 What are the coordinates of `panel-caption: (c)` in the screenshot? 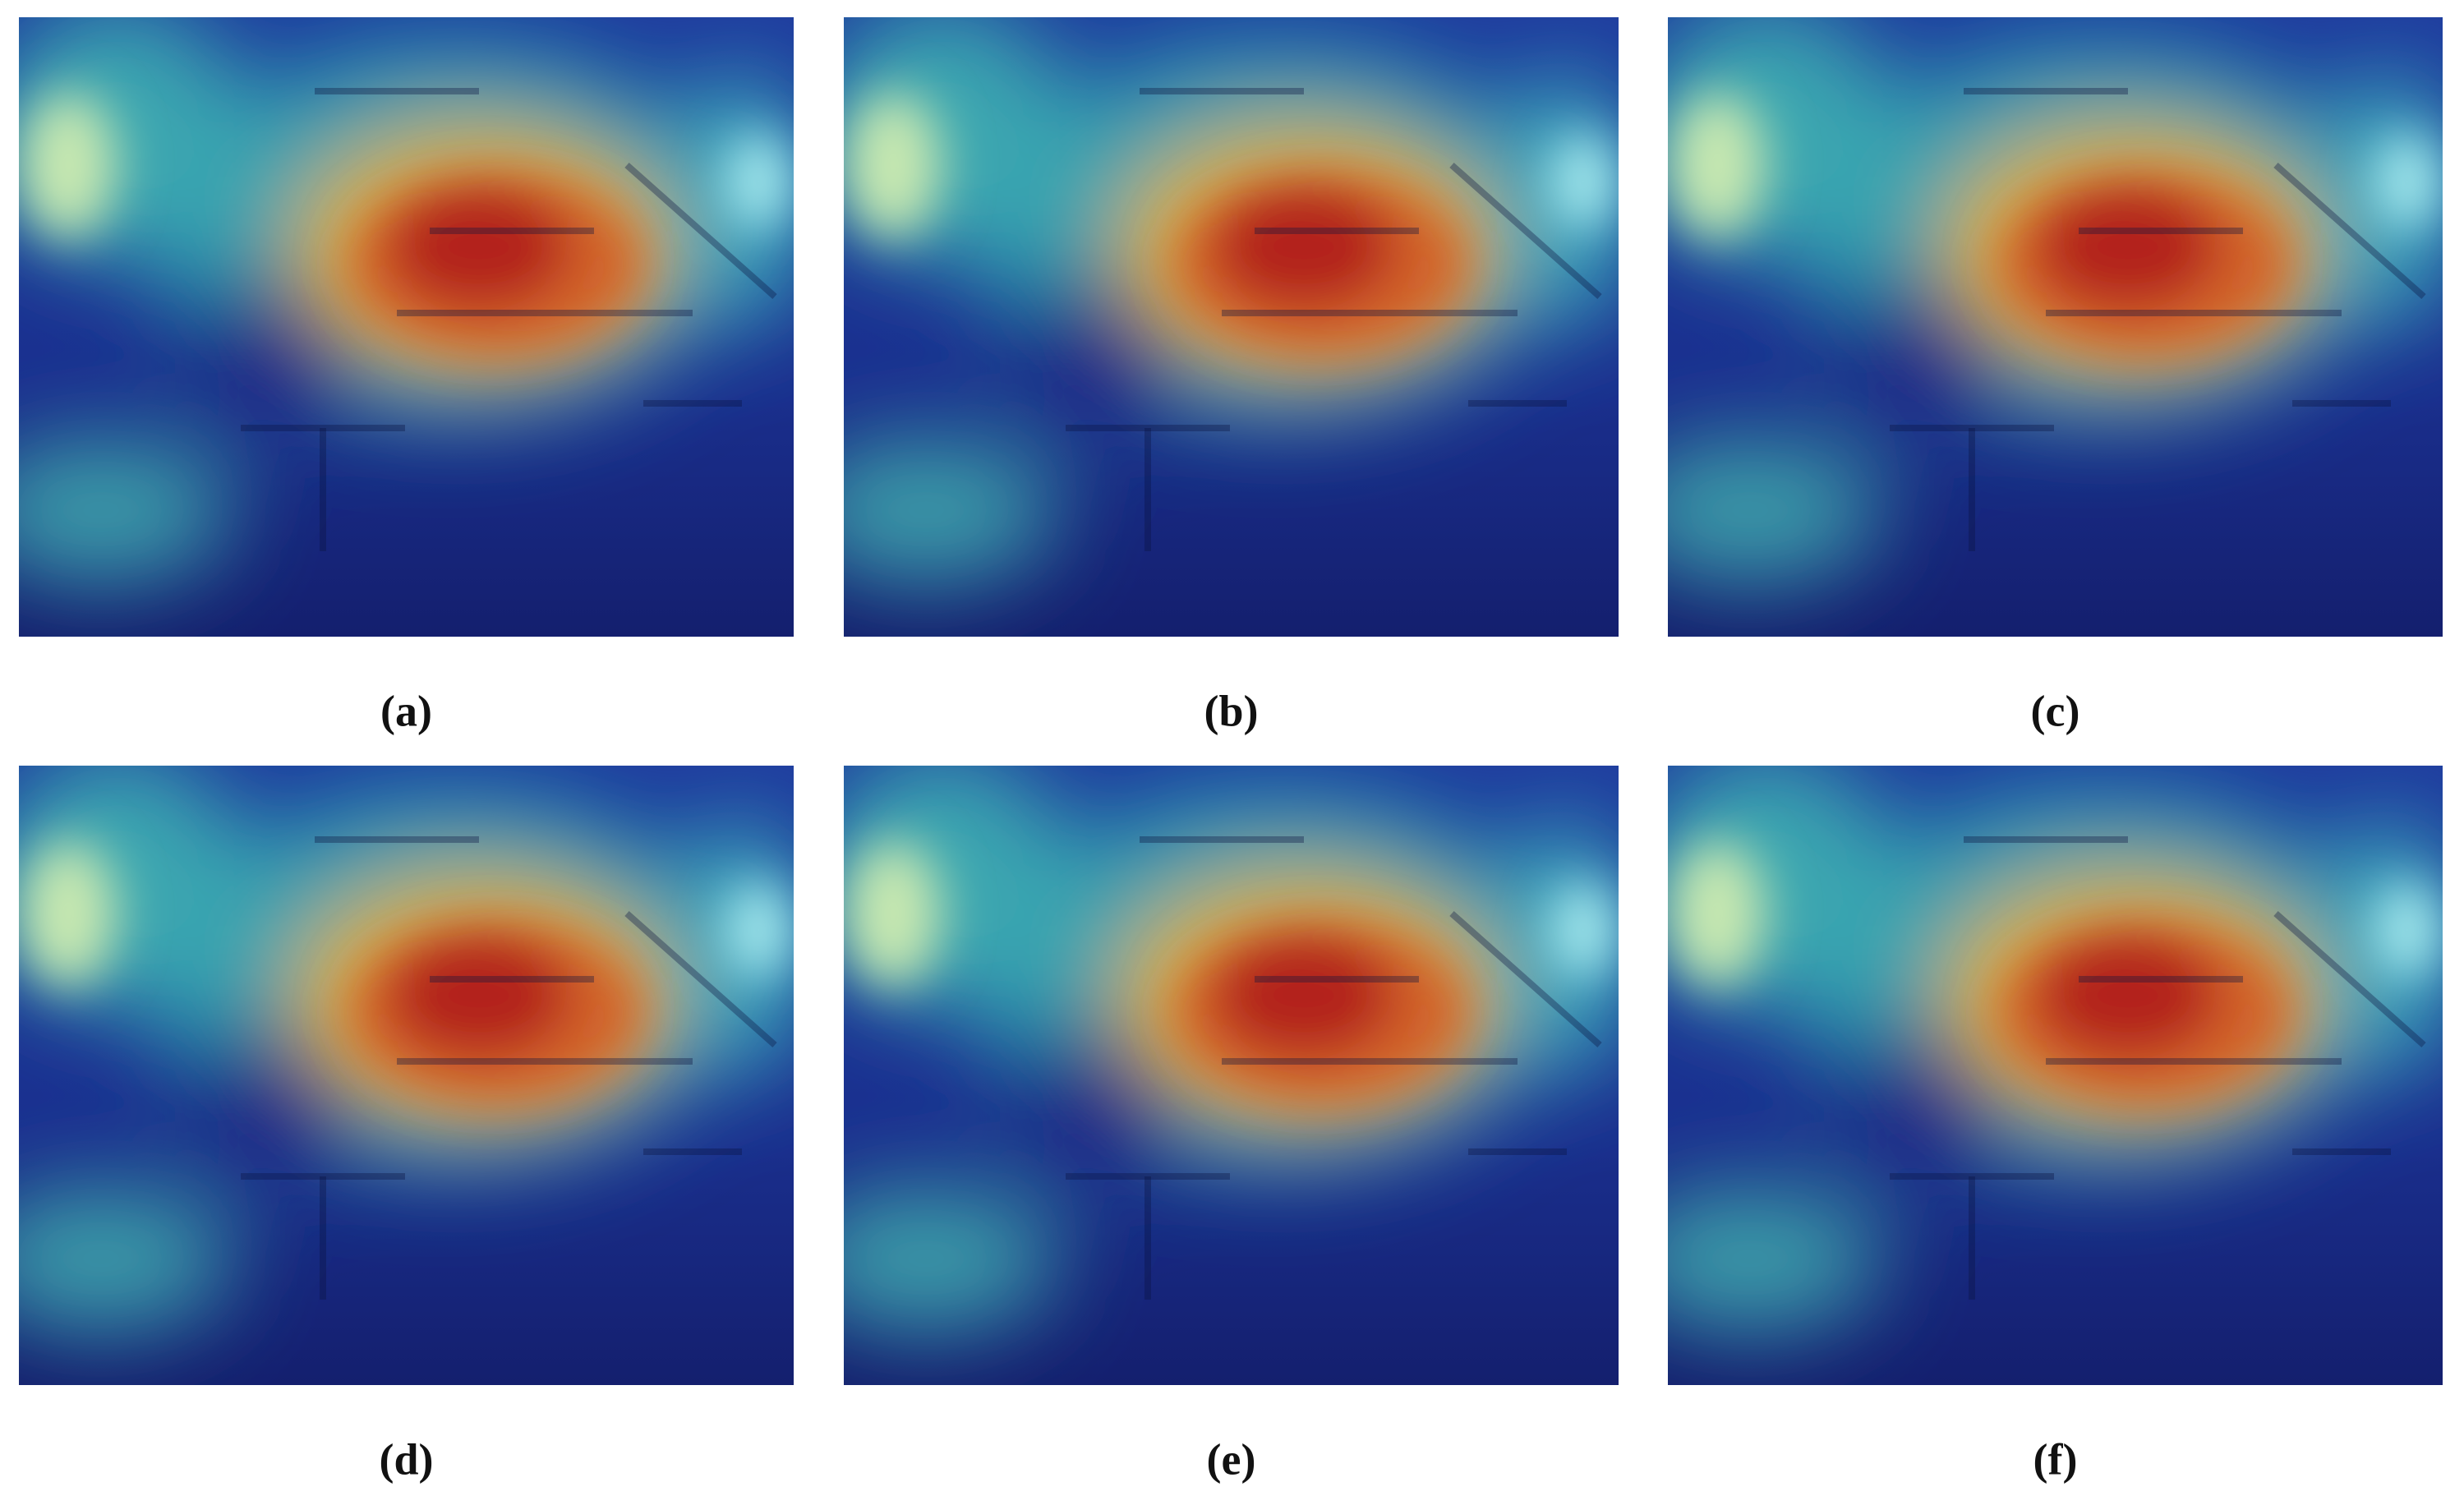 It's located at (2055, 710).